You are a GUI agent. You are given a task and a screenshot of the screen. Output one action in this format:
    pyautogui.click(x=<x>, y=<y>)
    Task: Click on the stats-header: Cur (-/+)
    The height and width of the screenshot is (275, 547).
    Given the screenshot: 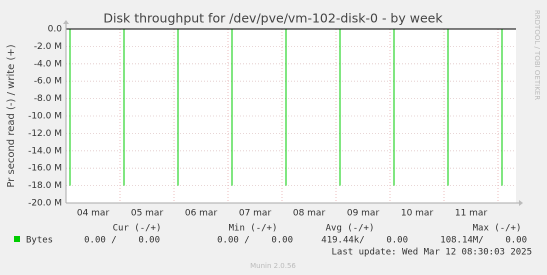 What is the action you would take?
    pyautogui.click(x=137, y=229)
    